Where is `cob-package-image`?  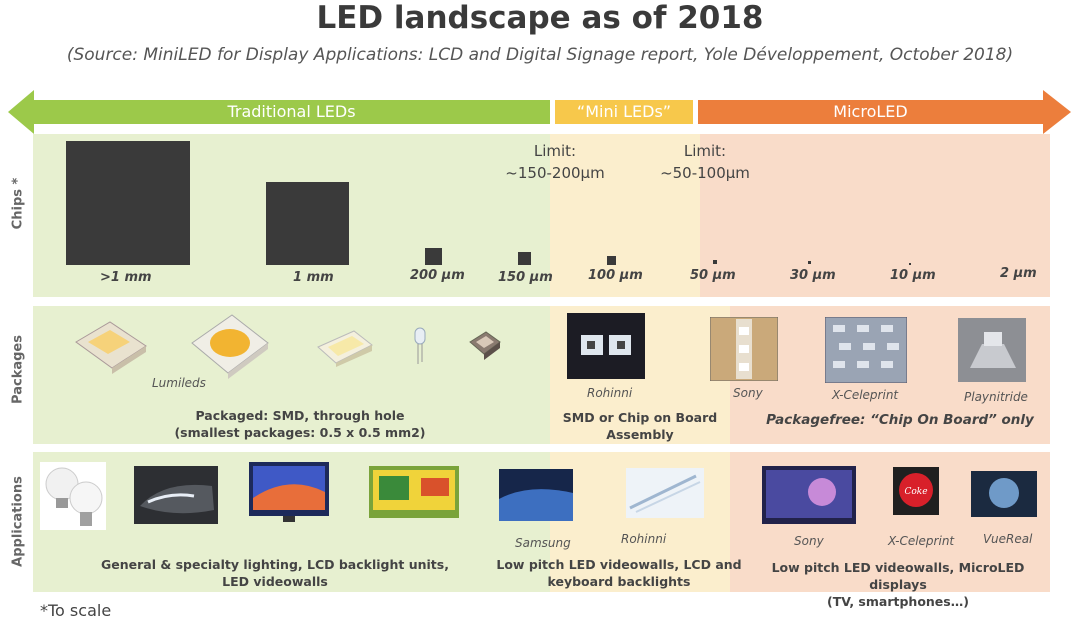 cob-package-image is located at coordinates (230, 346).